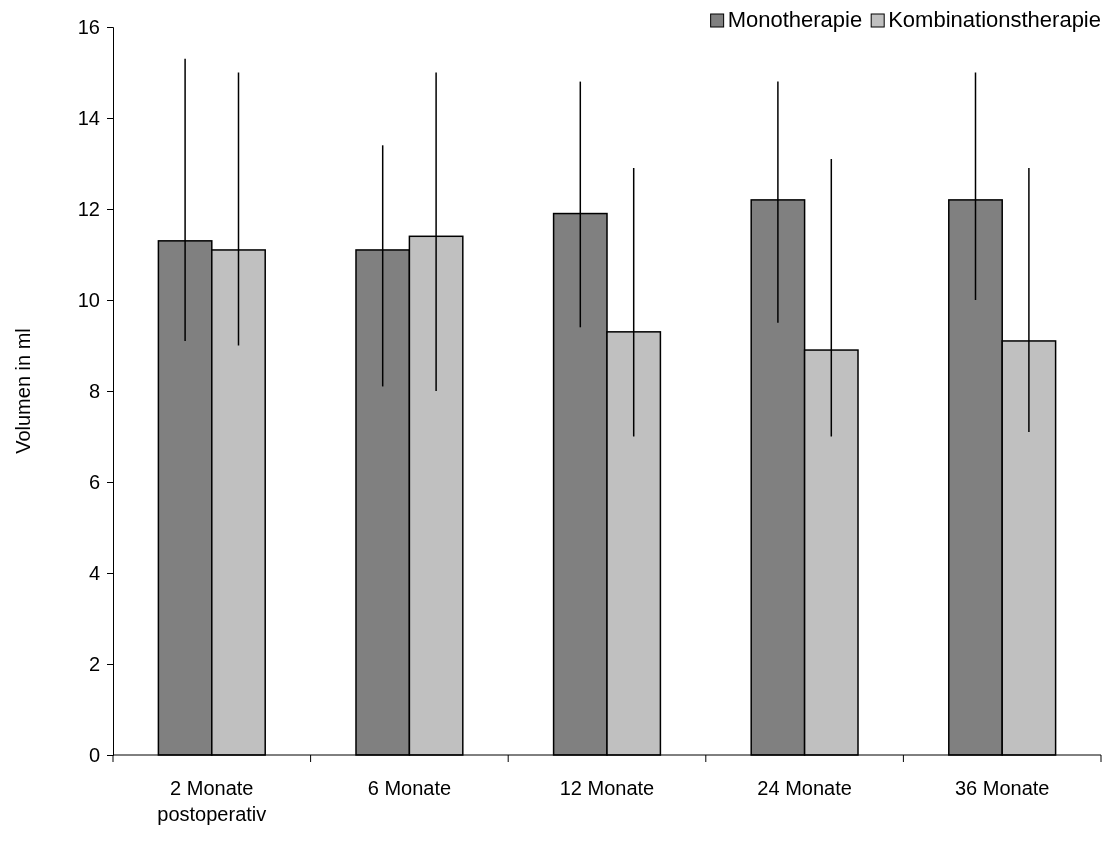 The image size is (1111, 856). What do you see at coordinates (94, 390) in the screenshot?
I see `y-tick-label: 8` at bounding box center [94, 390].